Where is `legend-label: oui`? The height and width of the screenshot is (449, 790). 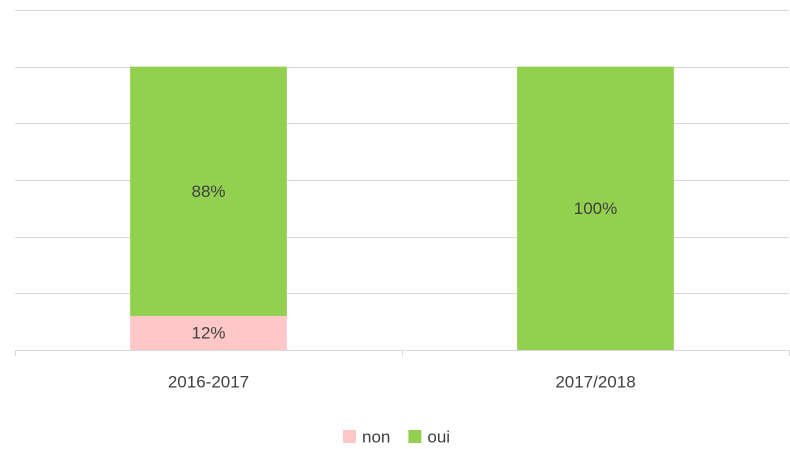 legend-label: oui is located at coordinates (438, 436).